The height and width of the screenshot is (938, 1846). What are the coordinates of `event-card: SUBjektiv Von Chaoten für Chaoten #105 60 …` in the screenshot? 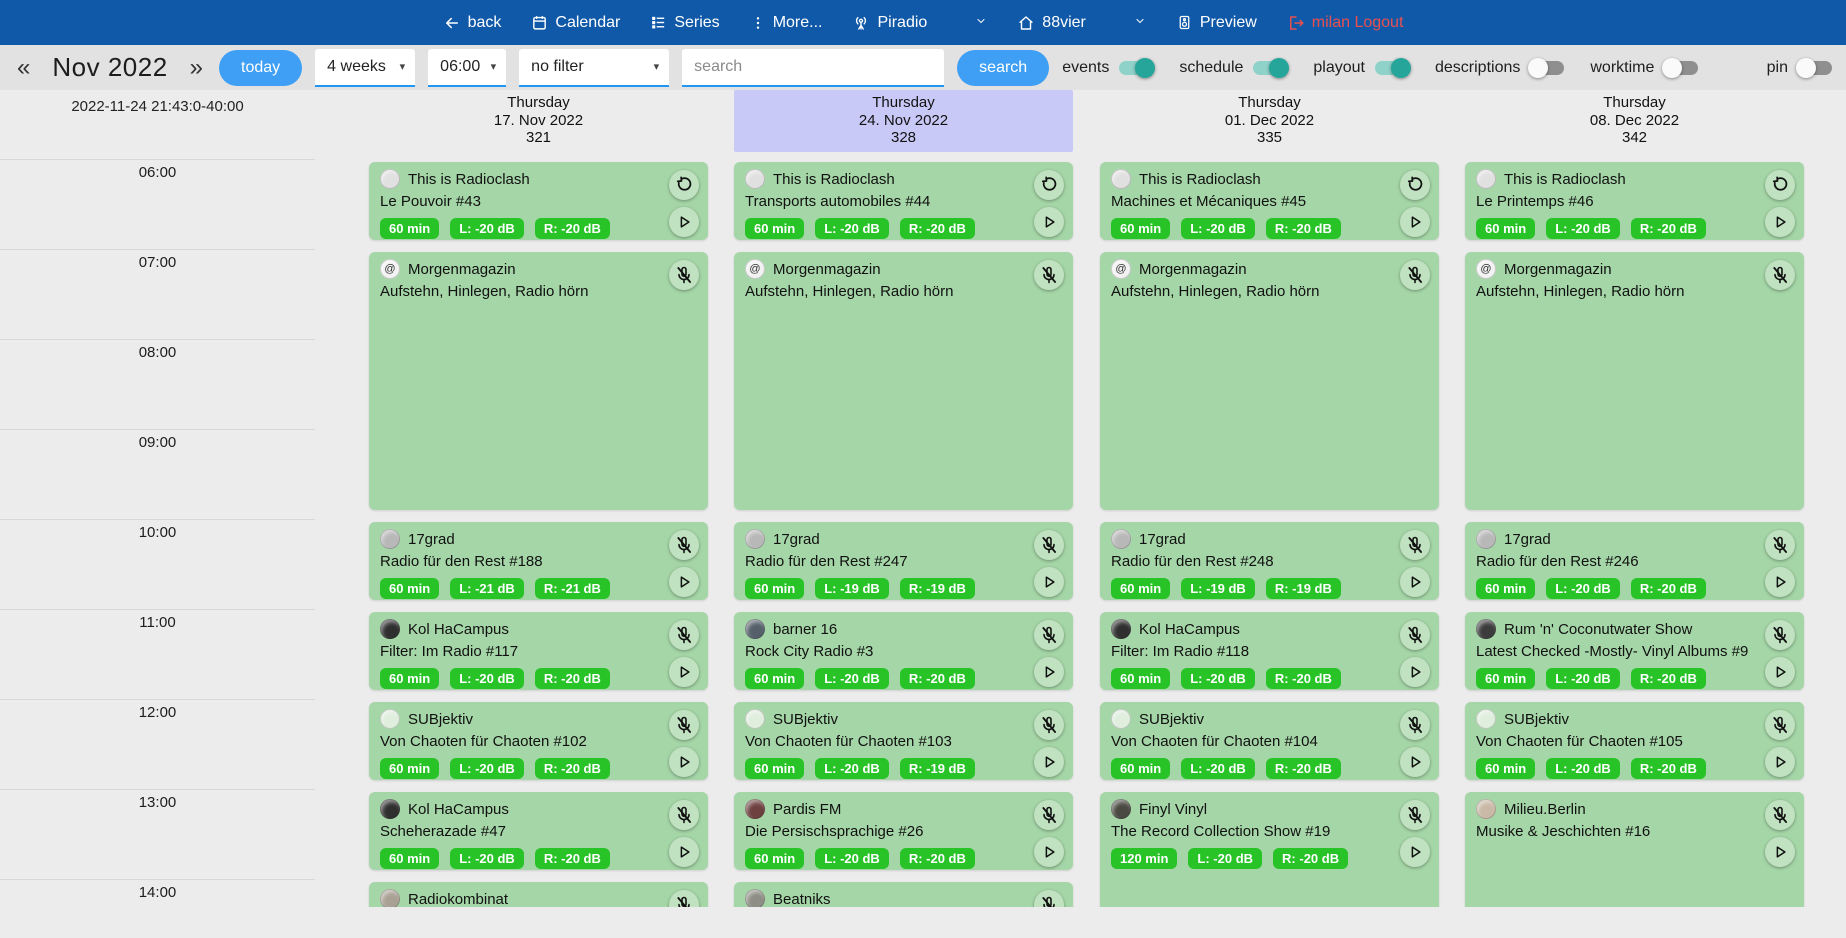 It's located at (1634, 741).